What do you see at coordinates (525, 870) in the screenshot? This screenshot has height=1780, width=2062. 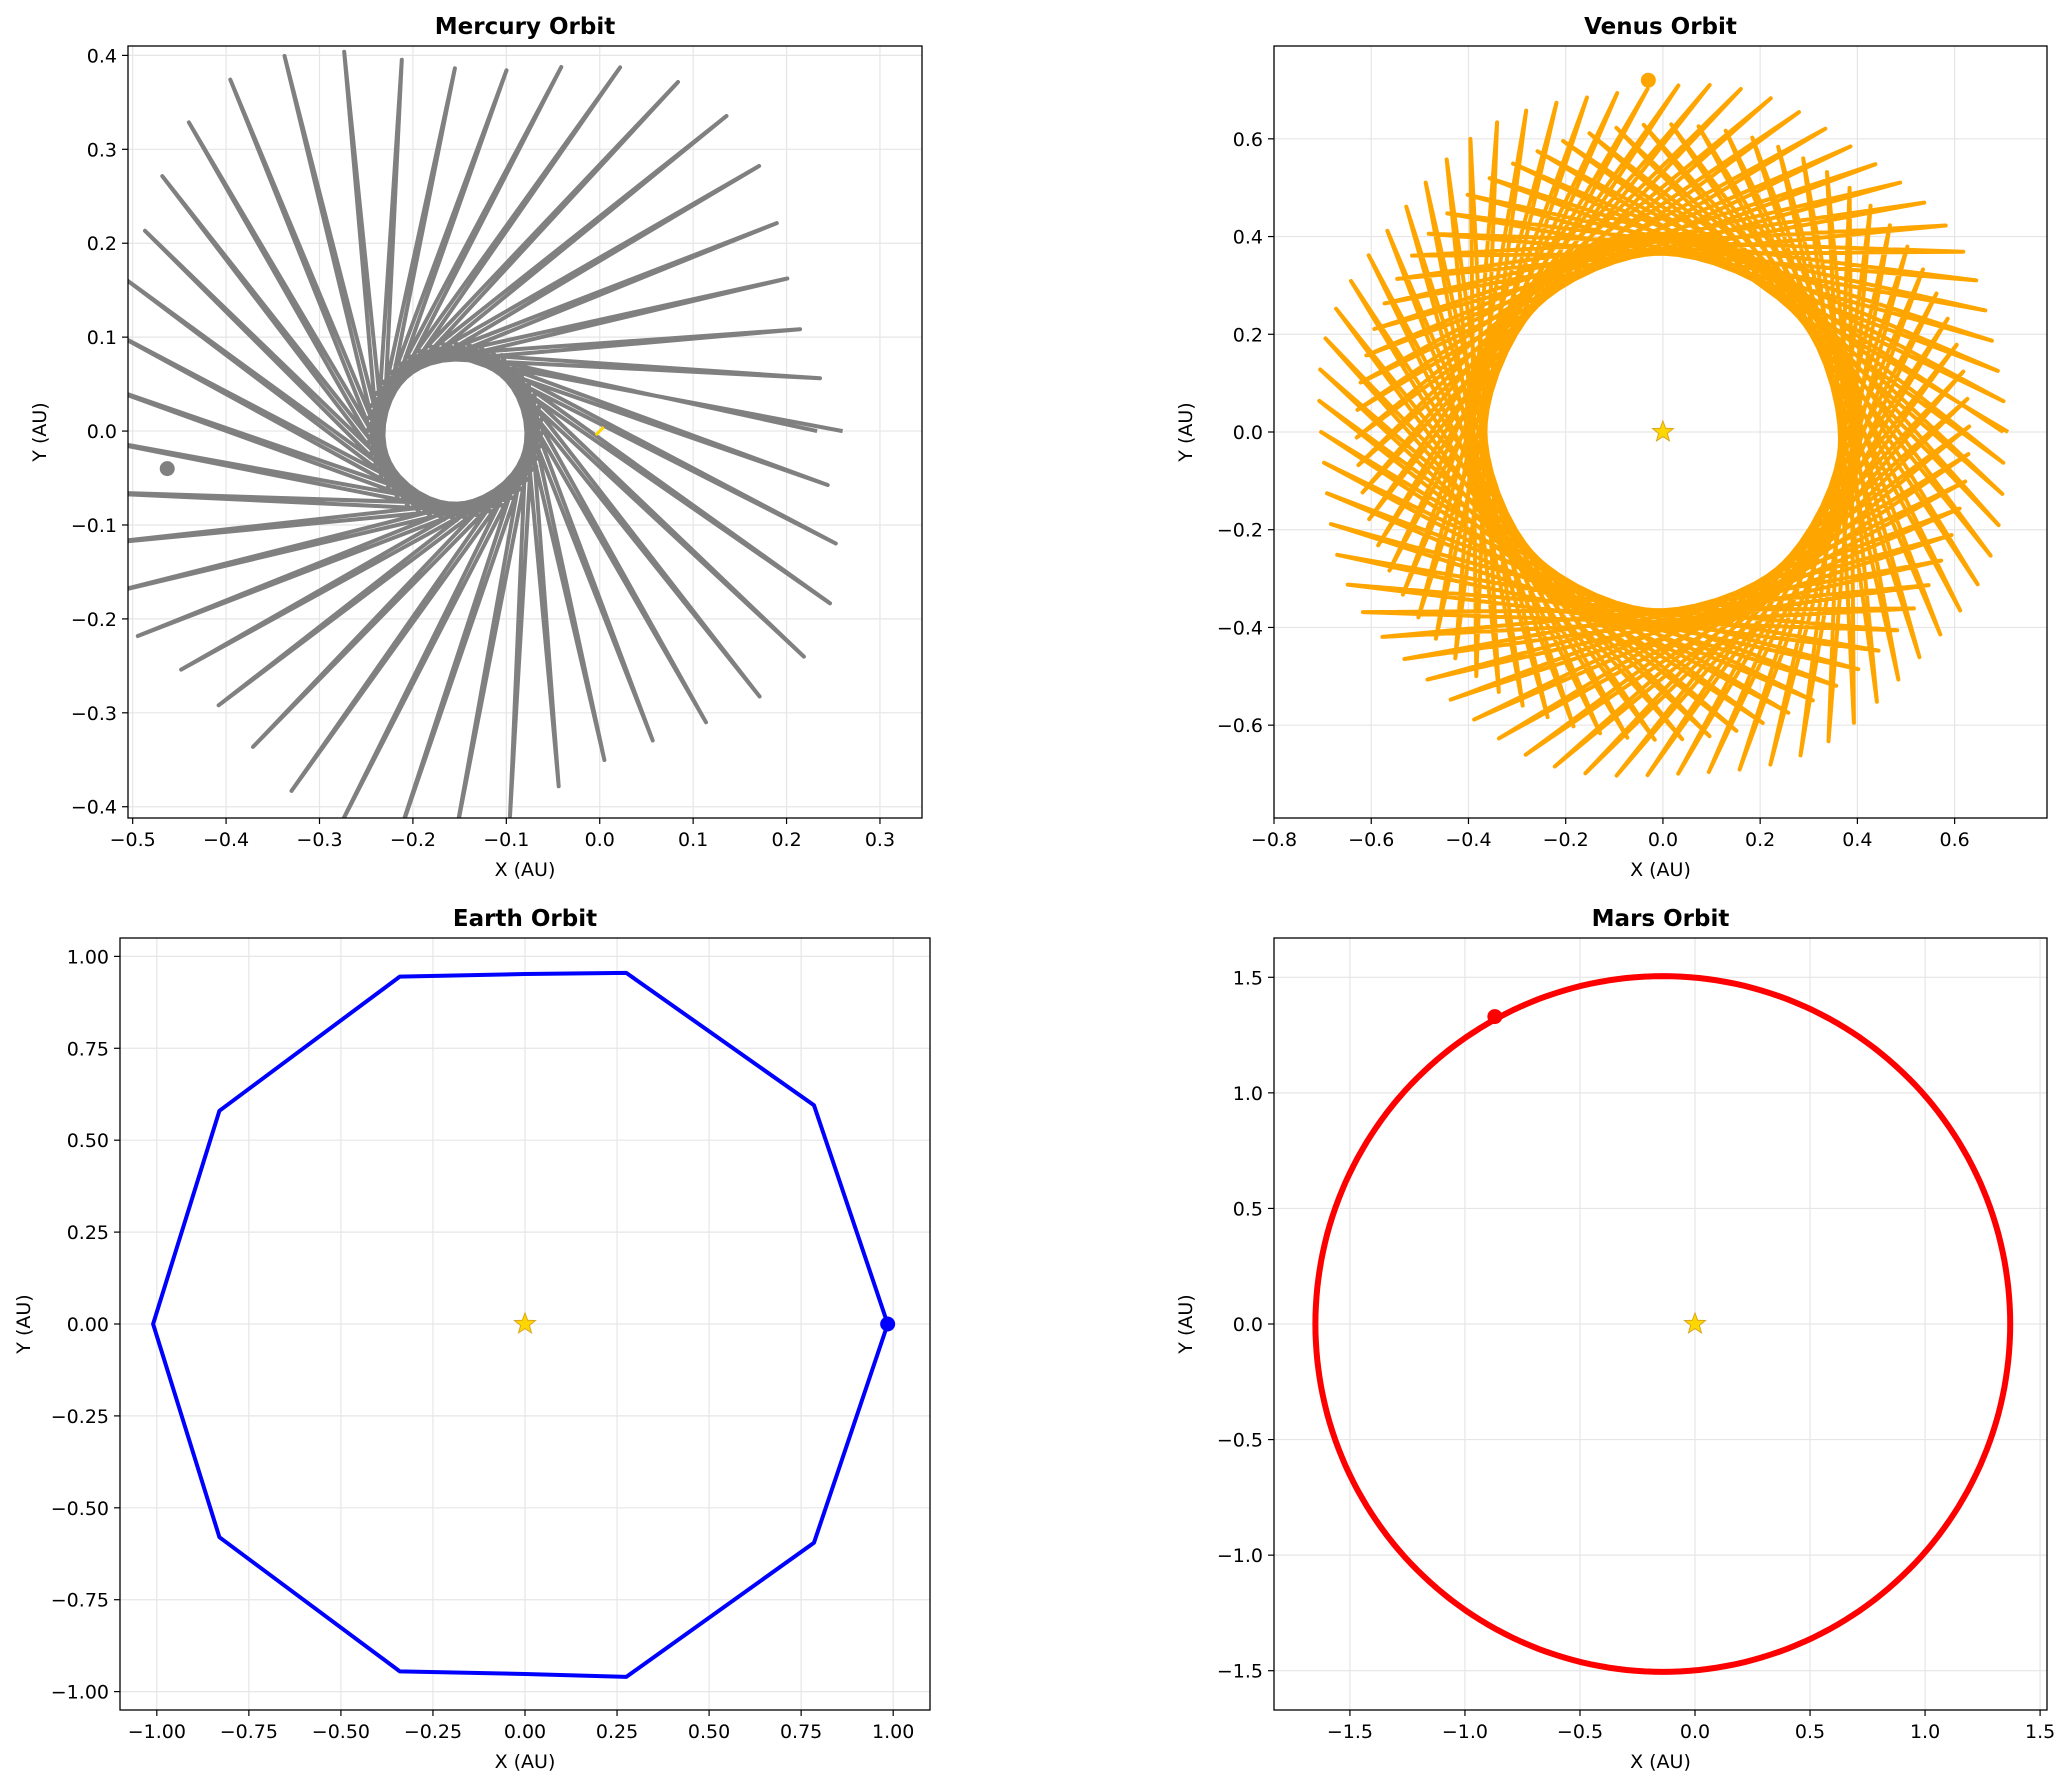 I see `mercury-xlabel: X (AU)` at bounding box center [525, 870].